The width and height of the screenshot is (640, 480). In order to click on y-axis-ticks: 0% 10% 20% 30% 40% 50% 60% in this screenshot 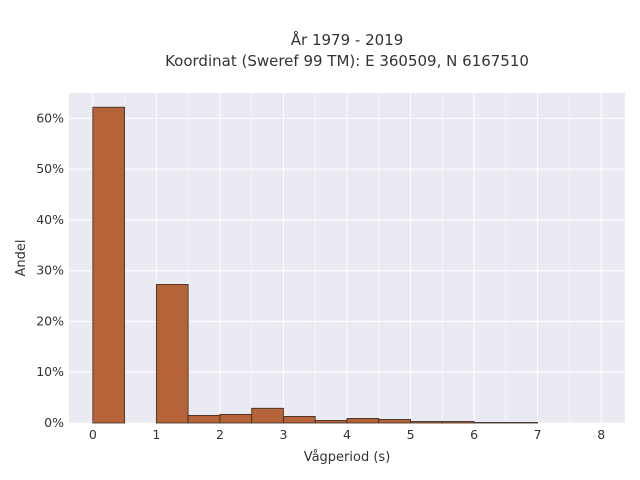, I will do `click(50, 270)`.